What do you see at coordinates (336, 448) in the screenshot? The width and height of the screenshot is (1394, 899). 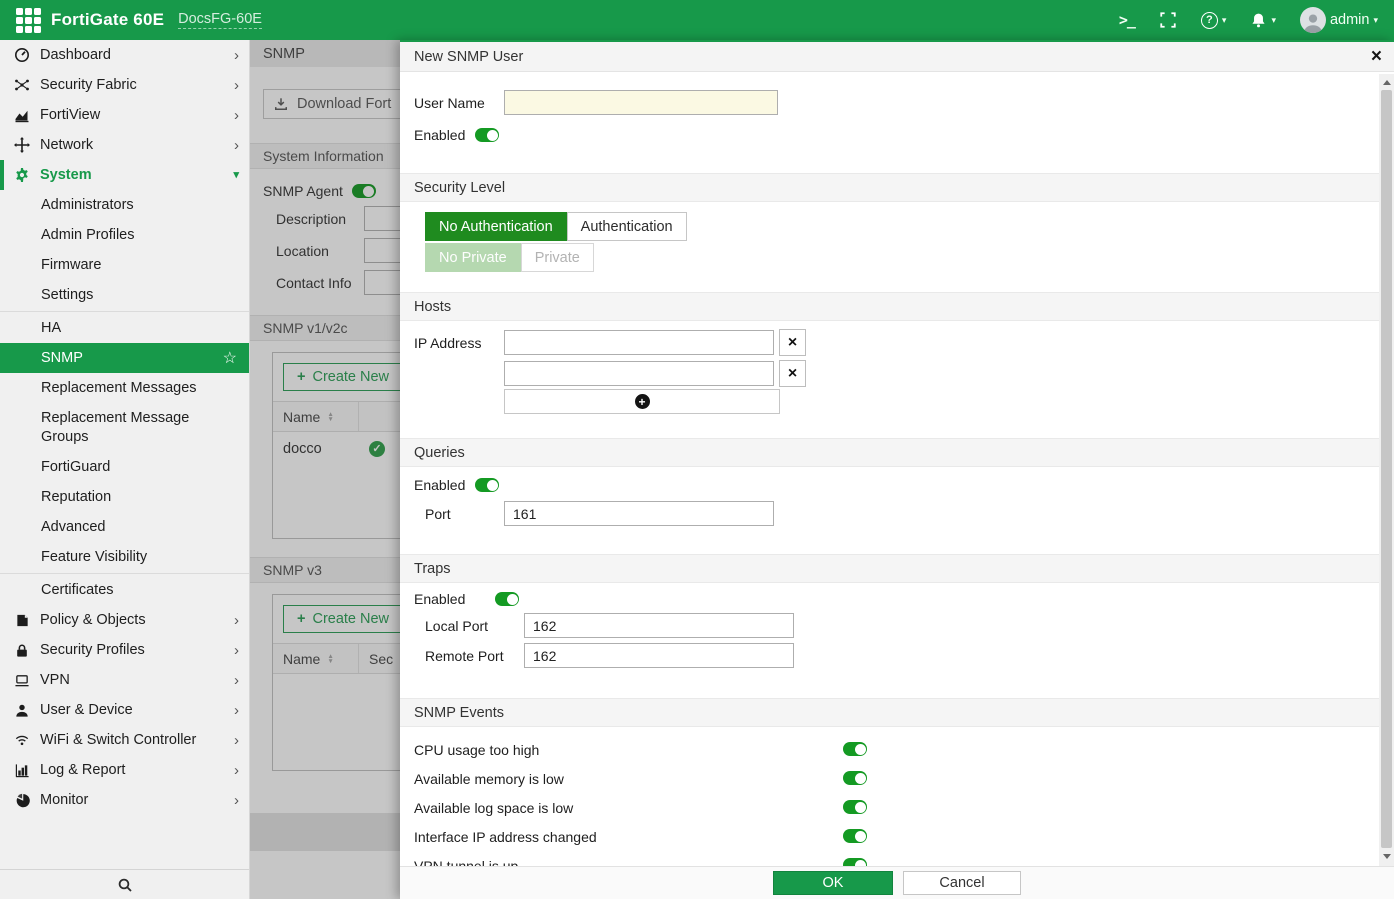 I see `table-row: docco ✓` at bounding box center [336, 448].